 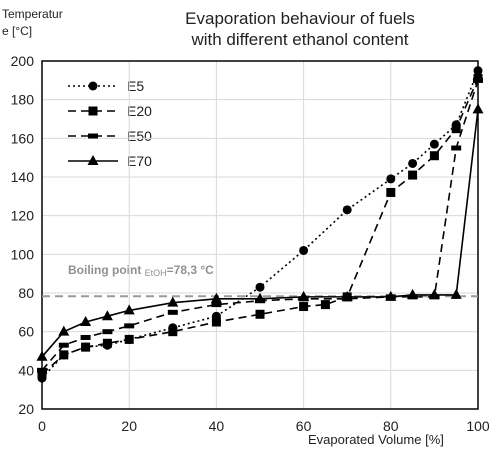 I want to click on legend-marker-e5, so click(x=93, y=86).